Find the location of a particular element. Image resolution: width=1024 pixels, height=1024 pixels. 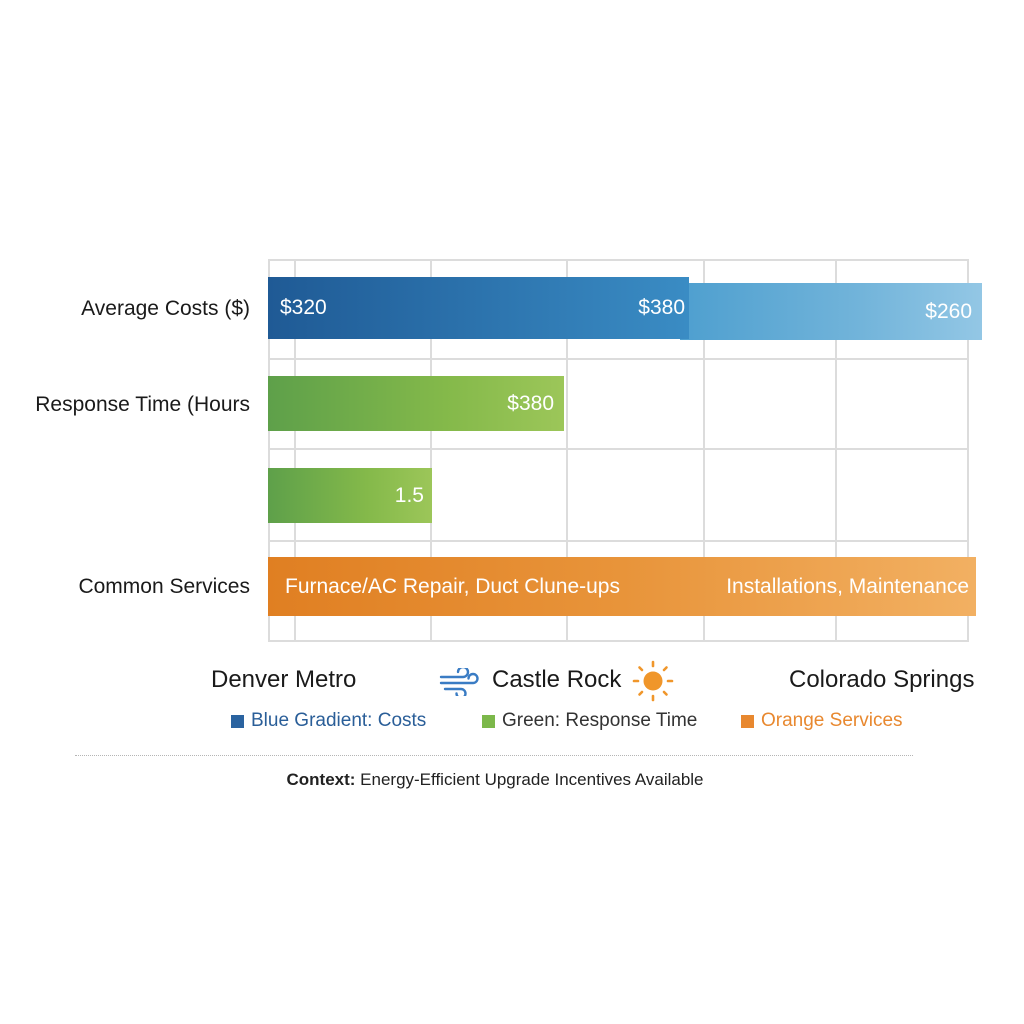

dotted-divider is located at coordinates (494, 755).